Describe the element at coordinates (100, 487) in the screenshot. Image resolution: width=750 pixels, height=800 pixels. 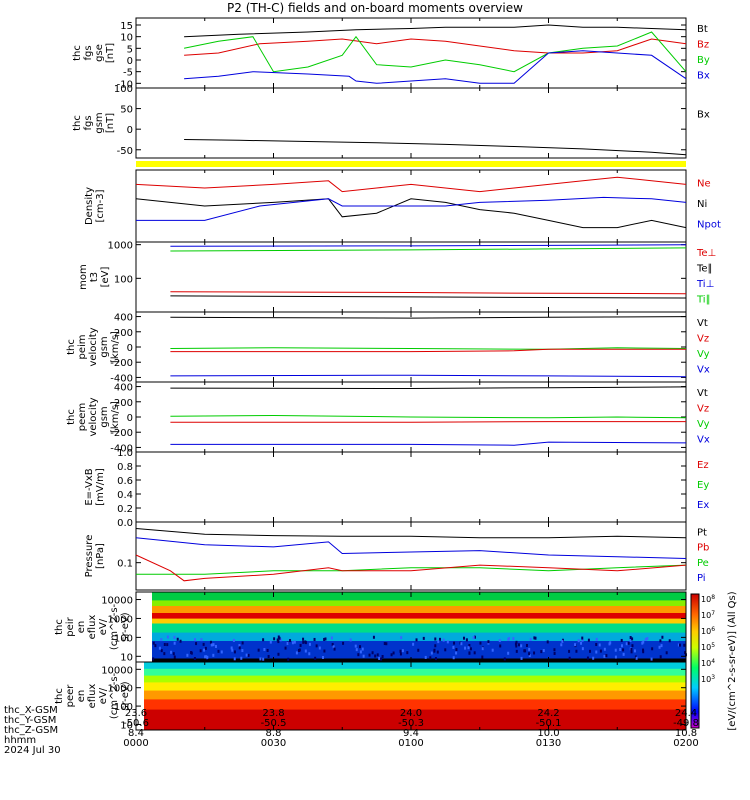
I see `y-axis-label: [mV/m]` at that location.